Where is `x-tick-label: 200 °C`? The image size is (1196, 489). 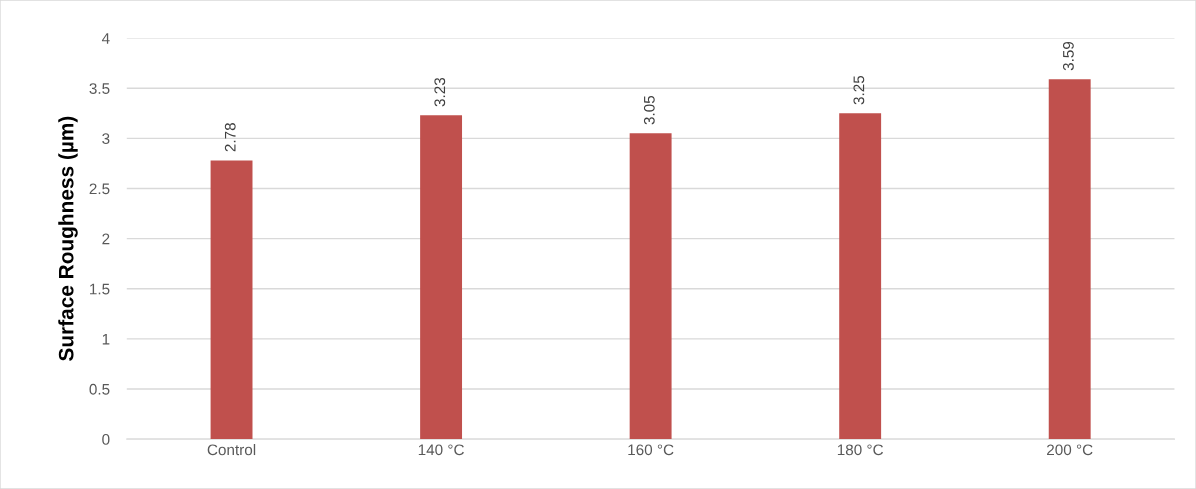 x-tick-label: 200 °C is located at coordinates (1070, 450).